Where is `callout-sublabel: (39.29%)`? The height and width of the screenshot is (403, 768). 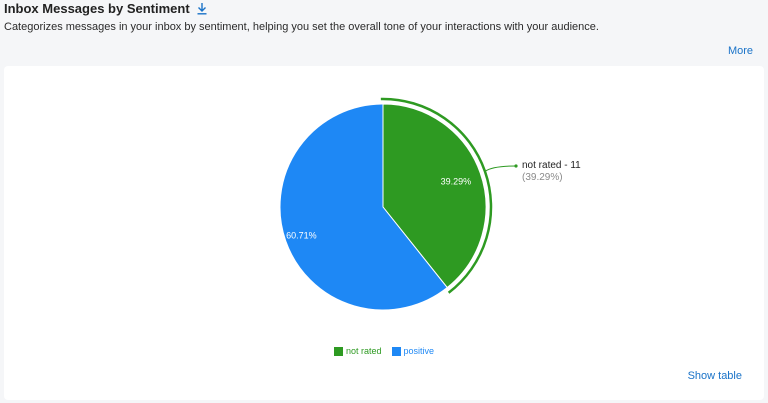
callout-sublabel: (39.29%) is located at coordinates (542, 177).